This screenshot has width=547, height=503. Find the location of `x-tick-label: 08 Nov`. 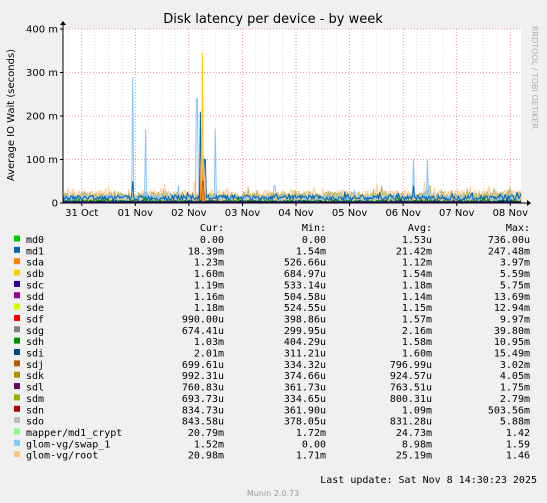

x-tick-label: 08 Nov is located at coordinates (511, 213).